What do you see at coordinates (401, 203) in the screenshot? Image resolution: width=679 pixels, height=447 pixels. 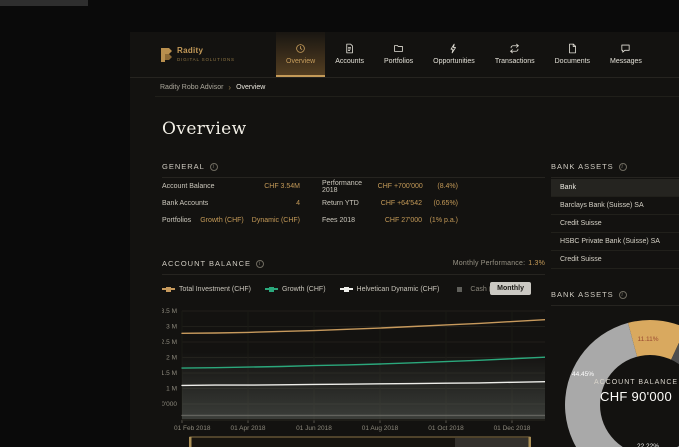 I see `general-value: CHF +64'542` at bounding box center [401, 203].